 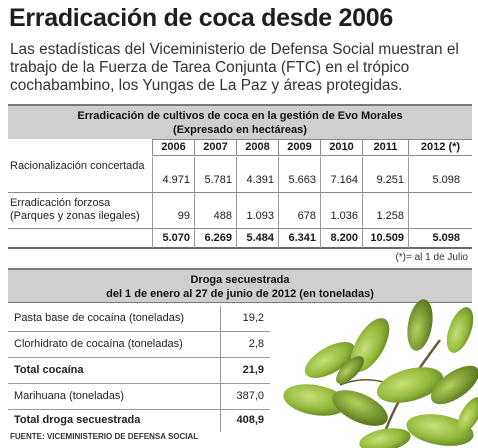 I want to click on table-row-total: Total droga secuestrada 408,9, so click(x=139, y=421).